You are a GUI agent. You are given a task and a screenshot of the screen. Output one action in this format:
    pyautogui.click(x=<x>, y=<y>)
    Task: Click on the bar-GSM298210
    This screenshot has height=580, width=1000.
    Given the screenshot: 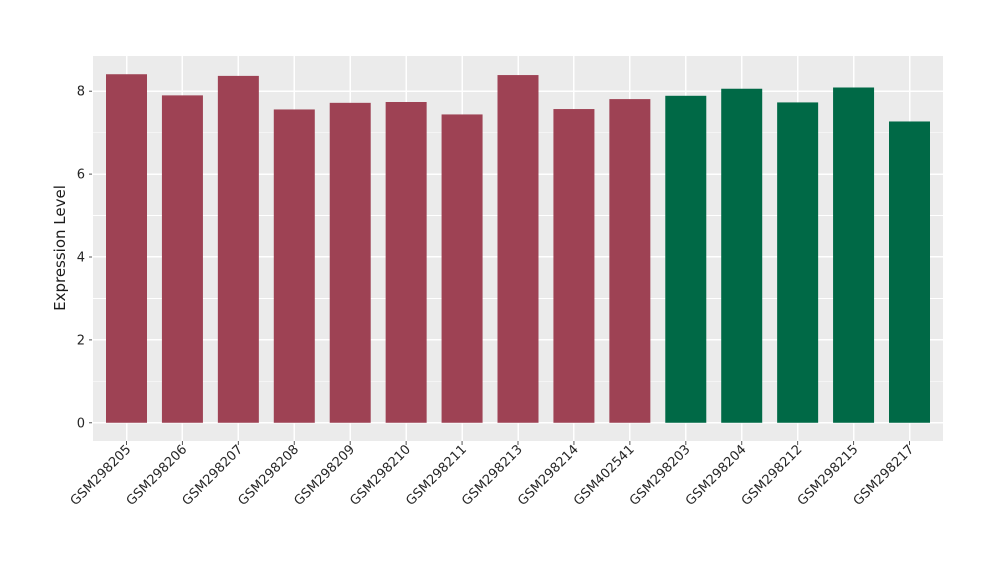 What is the action you would take?
    pyautogui.click(x=406, y=262)
    